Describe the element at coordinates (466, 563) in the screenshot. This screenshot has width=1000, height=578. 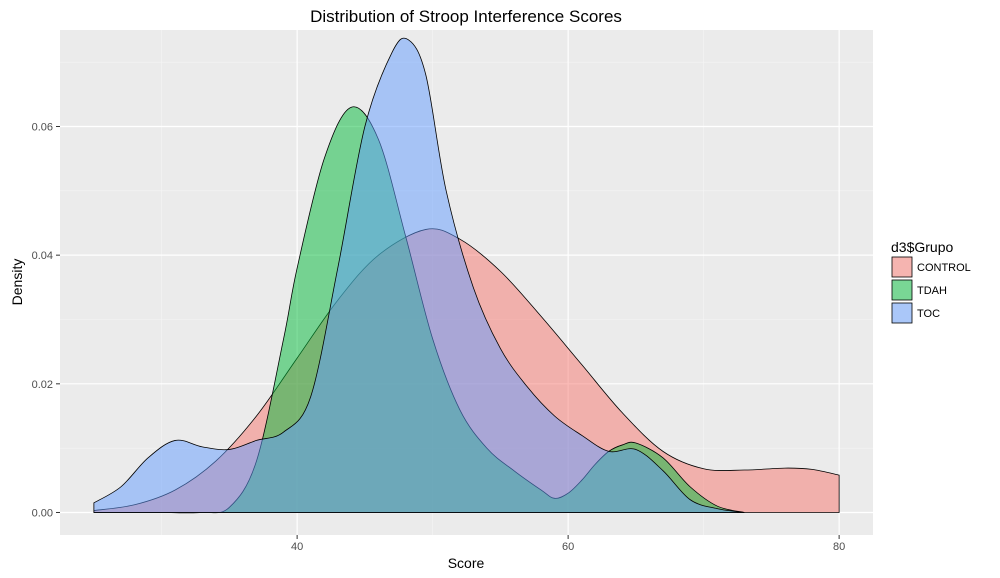
I see `x-axis-title: Score` at that location.